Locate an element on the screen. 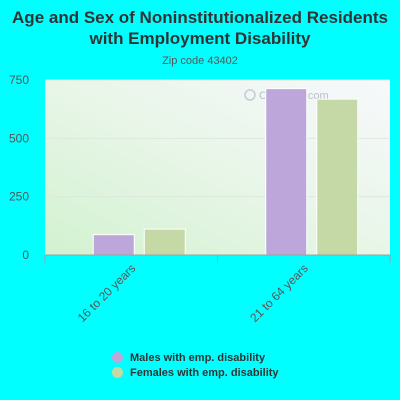 Image resolution: width=400 pixels, height=400 pixels. legend-label-females: Females with emp. disability is located at coordinates (204, 372).